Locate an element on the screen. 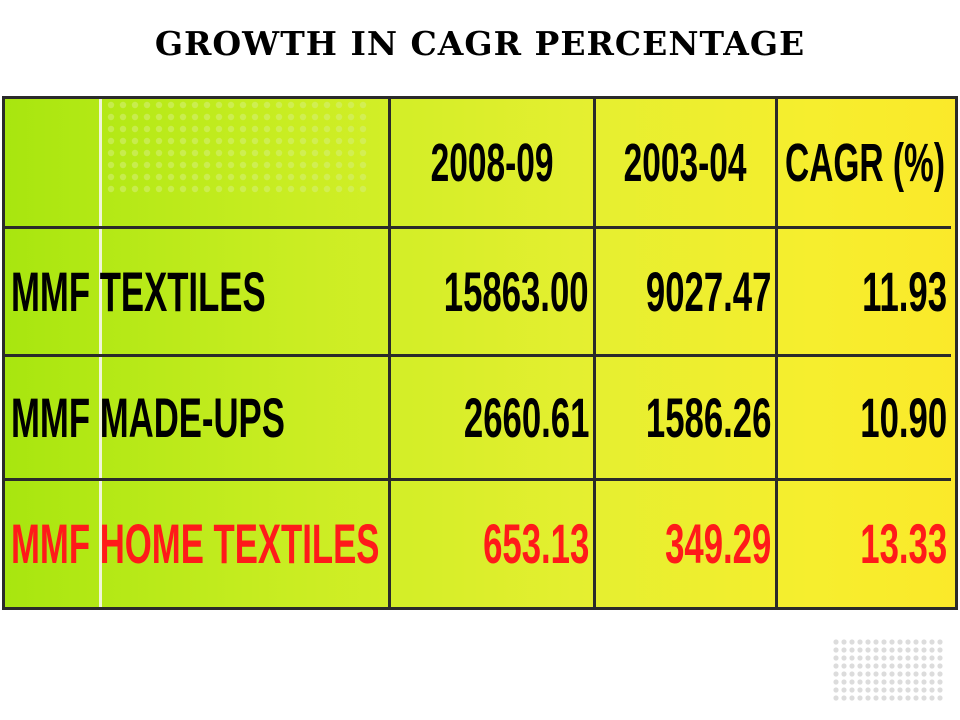 The height and width of the screenshot is (720, 960). table-cell: 10.90 is located at coordinates (864, 419).